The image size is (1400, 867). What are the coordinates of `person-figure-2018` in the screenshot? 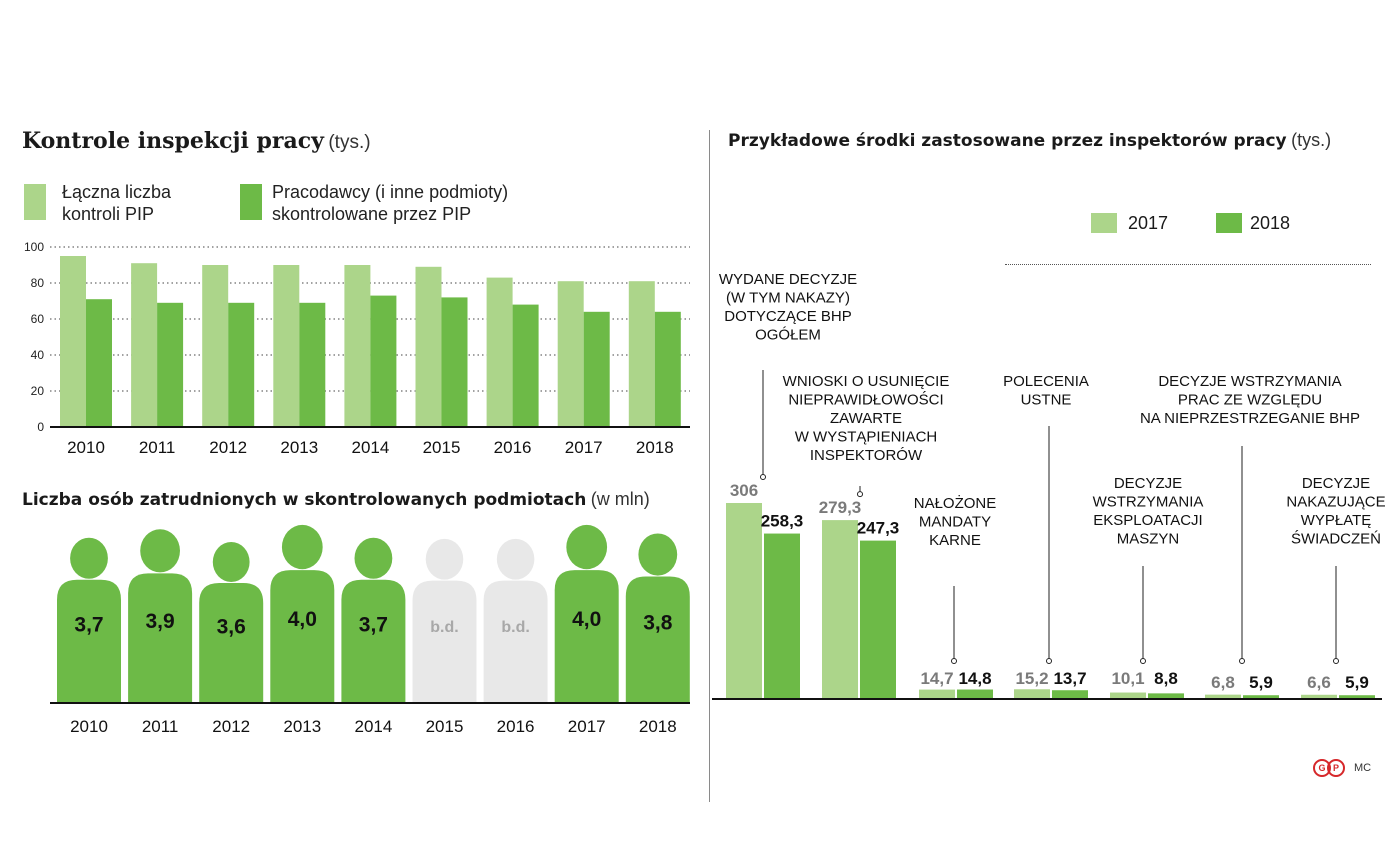 It's located at (657, 618).